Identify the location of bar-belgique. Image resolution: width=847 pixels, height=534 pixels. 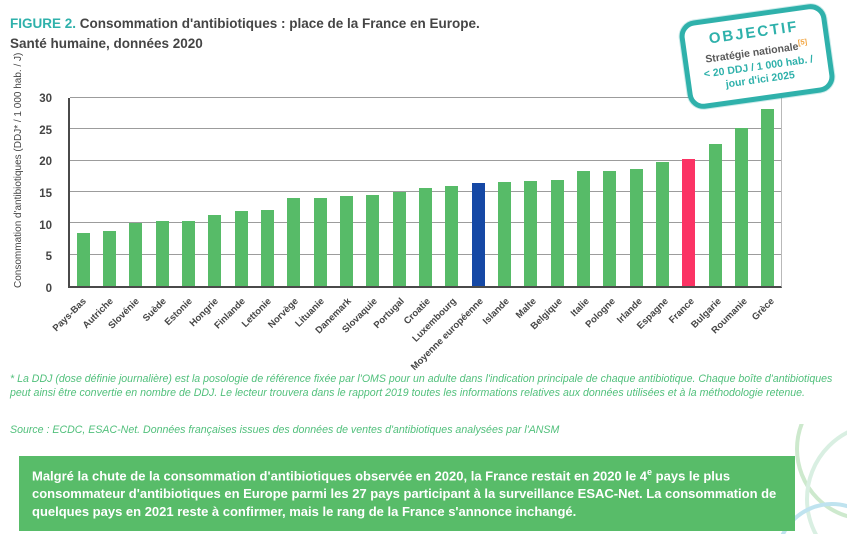
(557, 233).